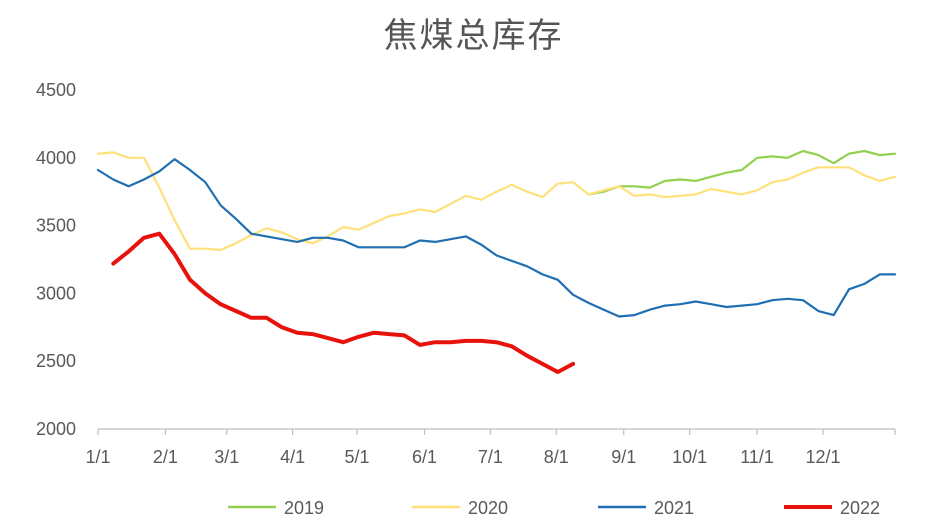 The image size is (947, 525). What do you see at coordinates (56, 158) in the screenshot?
I see `y-tick-label: 4000` at bounding box center [56, 158].